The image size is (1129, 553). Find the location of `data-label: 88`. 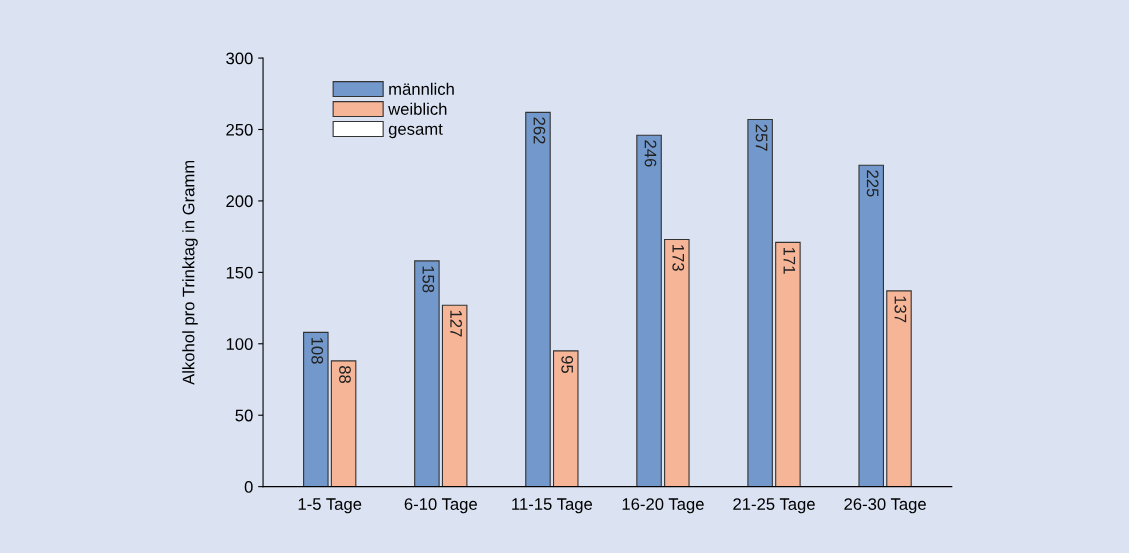

data-label: 88 is located at coordinates (345, 374).